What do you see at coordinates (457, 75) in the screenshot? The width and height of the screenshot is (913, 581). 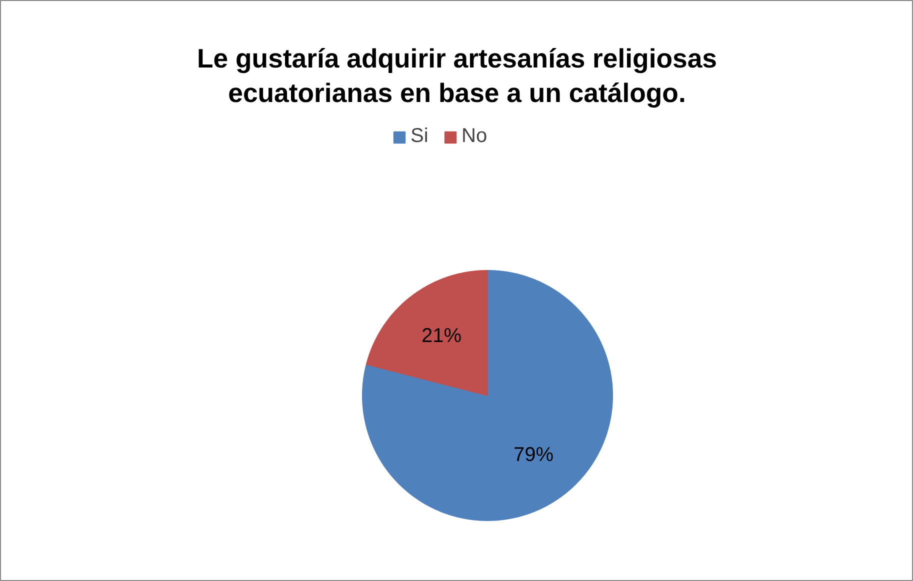 I see `chart-title: Le gustaría adquirir artesanías religiosas ecuatorianas en base a un catálogo.` at bounding box center [457, 75].